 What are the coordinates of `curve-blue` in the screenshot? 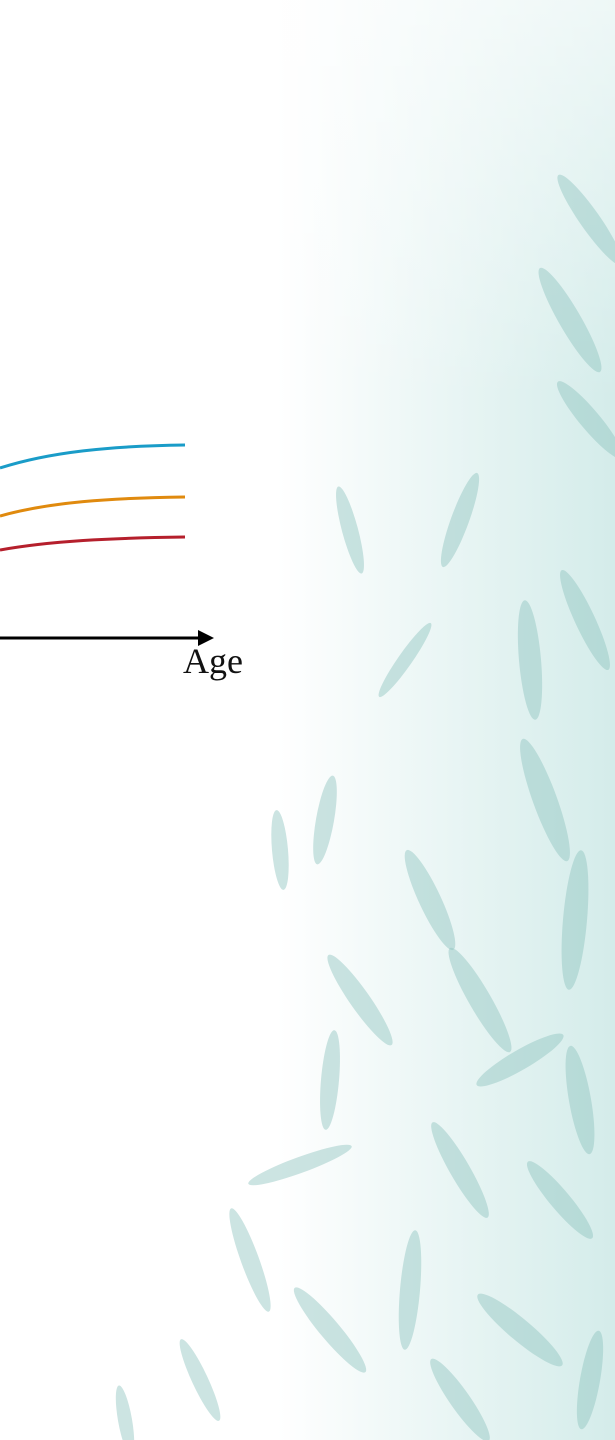 It's located at (93, 456).